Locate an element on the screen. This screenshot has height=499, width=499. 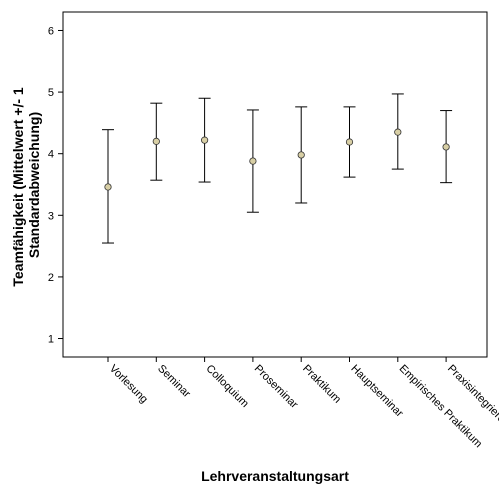
y-tick-label: 2 is located at coordinates (51, 278).